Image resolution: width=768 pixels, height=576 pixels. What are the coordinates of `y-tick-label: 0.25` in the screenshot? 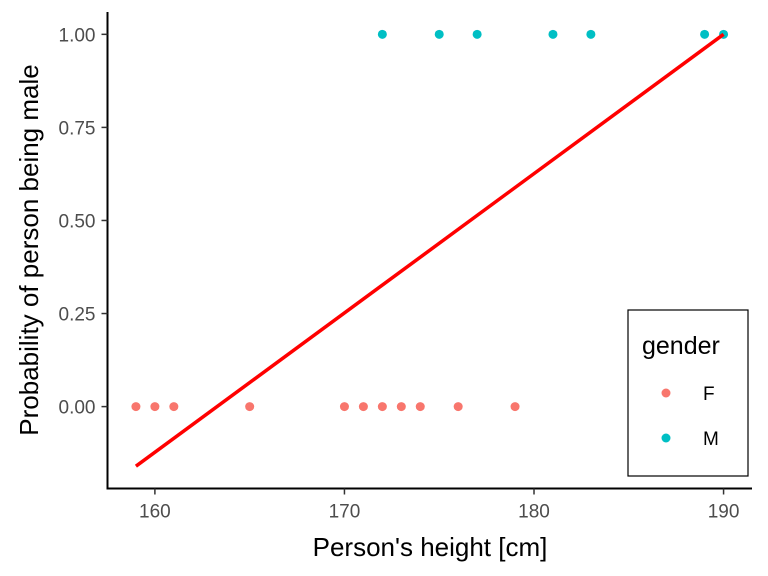 It's located at (77, 315).